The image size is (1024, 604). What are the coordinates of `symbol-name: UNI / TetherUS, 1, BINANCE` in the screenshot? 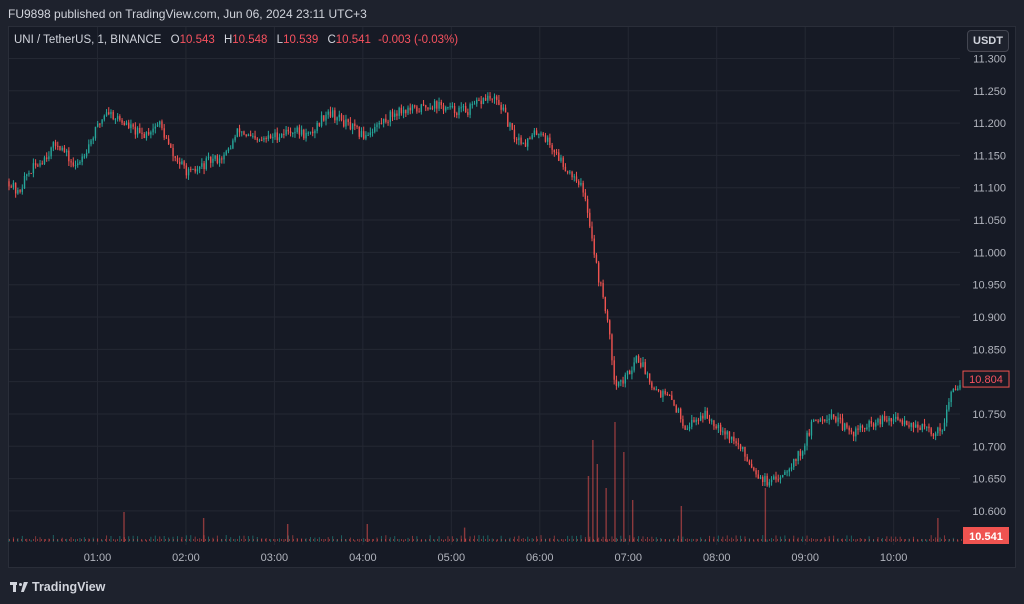 It's located at (88, 40).